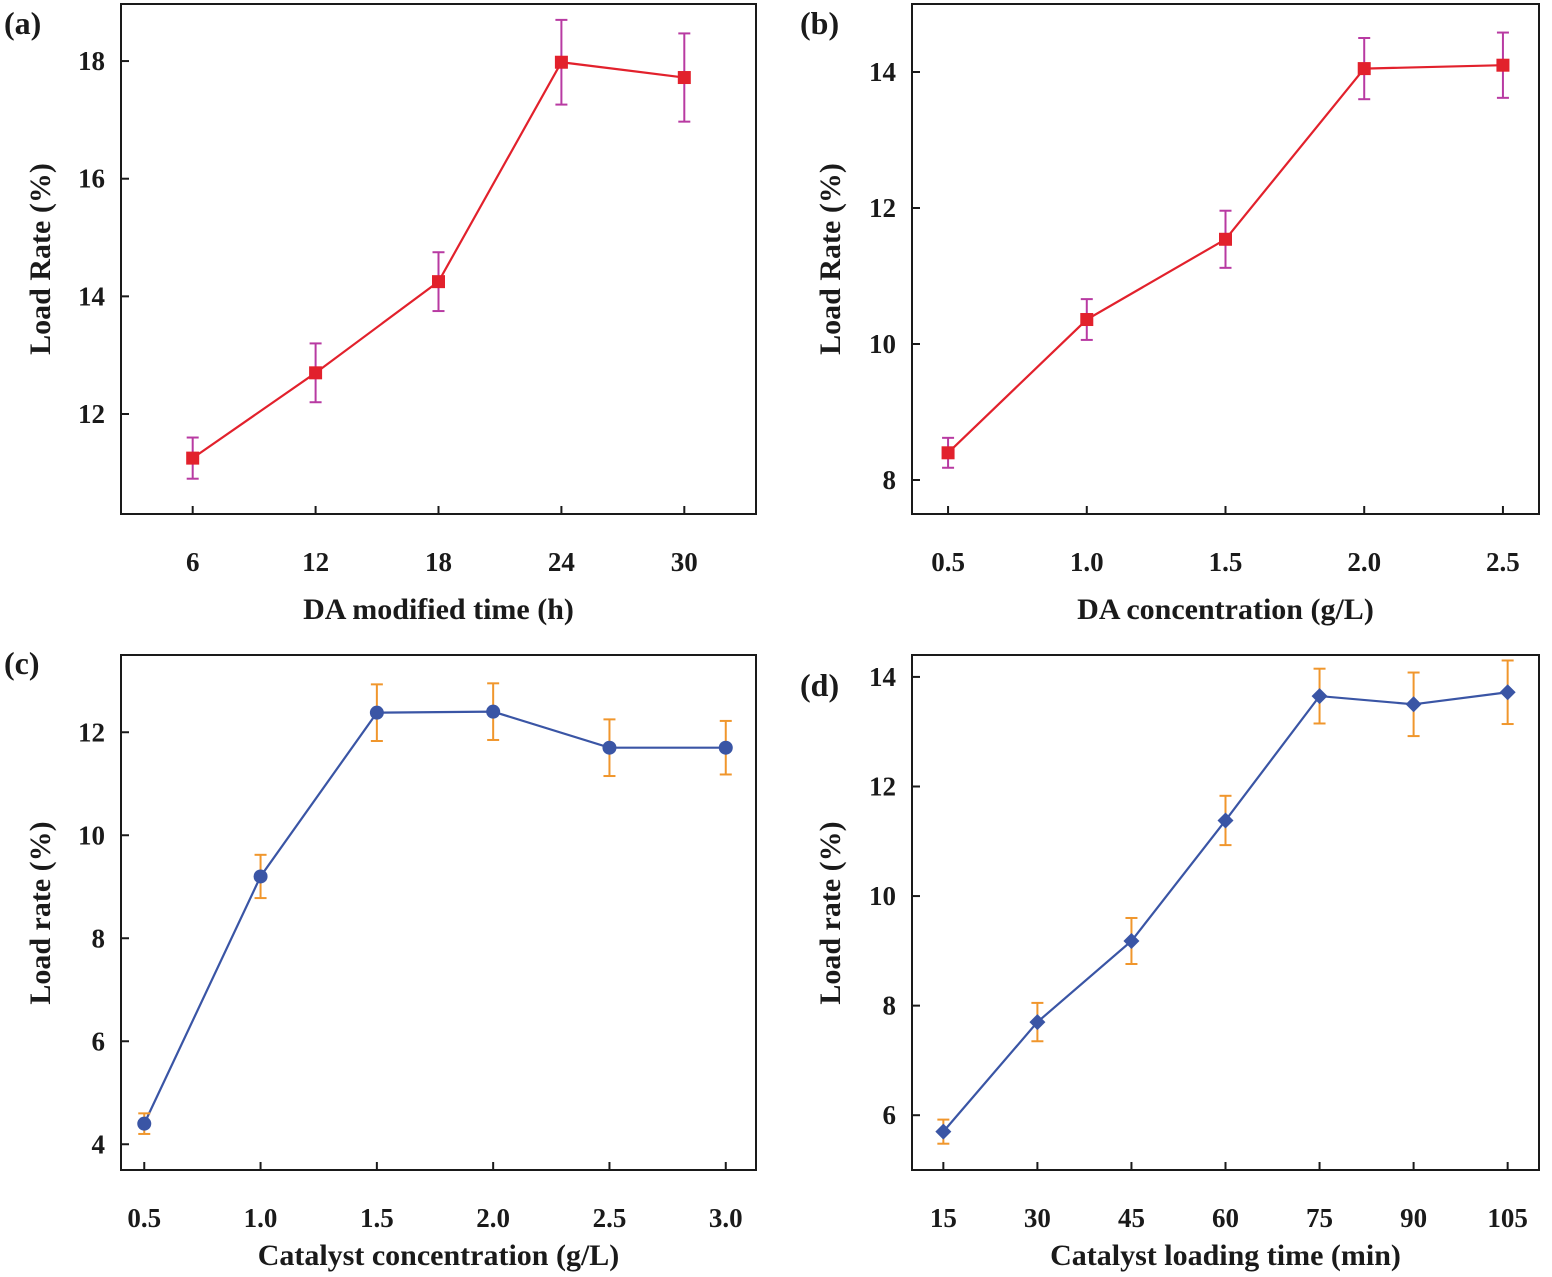 The width and height of the screenshot is (1552, 1277). Describe the element at coordinates (943, 1218) in the screenshot. I see `x-tick-label: 15` at that location.